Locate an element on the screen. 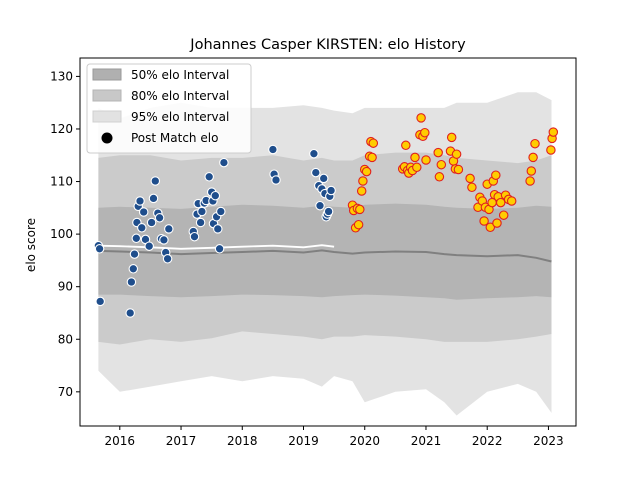 The image size is (640, 480). y-axis-label: elo score is located at coordinates (31, 245).